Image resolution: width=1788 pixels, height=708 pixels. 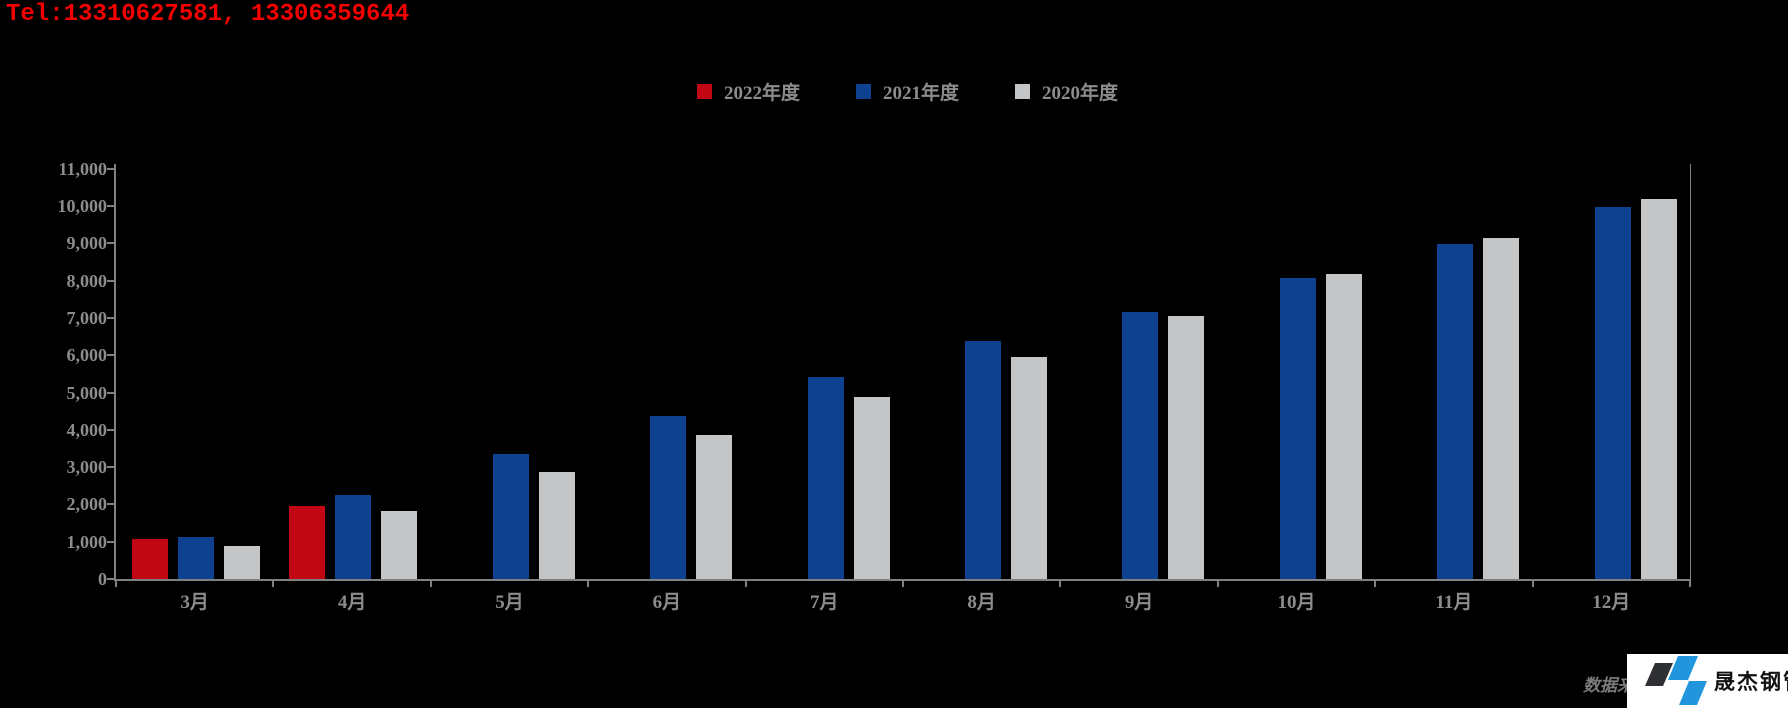 I want to click on bar-2021年度-3月, so click(x=196, y=558).